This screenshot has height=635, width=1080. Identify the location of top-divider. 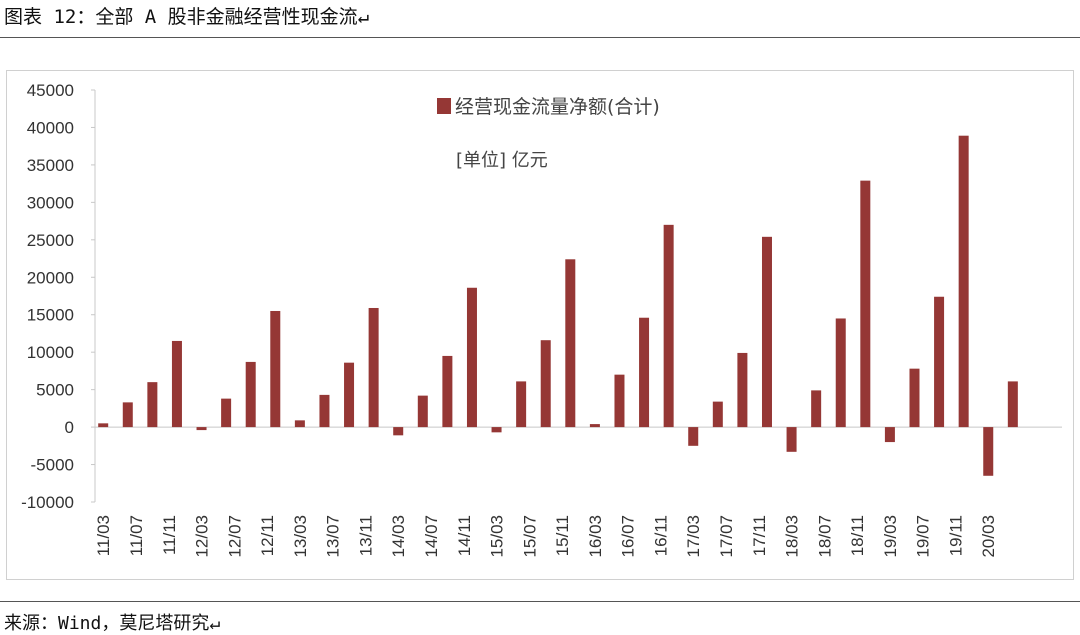
(540, 37).